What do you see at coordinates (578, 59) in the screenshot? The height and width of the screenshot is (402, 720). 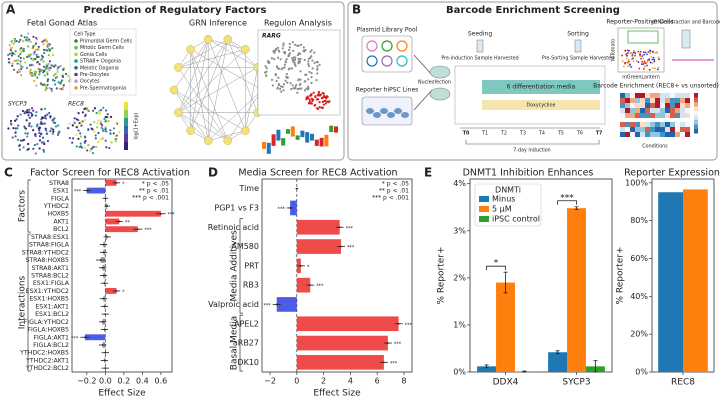 I see `step-note: Pre-Sorting Sample Harvested` at bounding box center [578, 59].